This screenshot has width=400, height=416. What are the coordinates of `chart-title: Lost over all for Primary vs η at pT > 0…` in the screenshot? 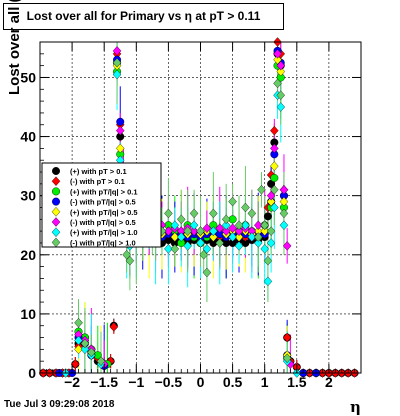 It's located at (143, 16).